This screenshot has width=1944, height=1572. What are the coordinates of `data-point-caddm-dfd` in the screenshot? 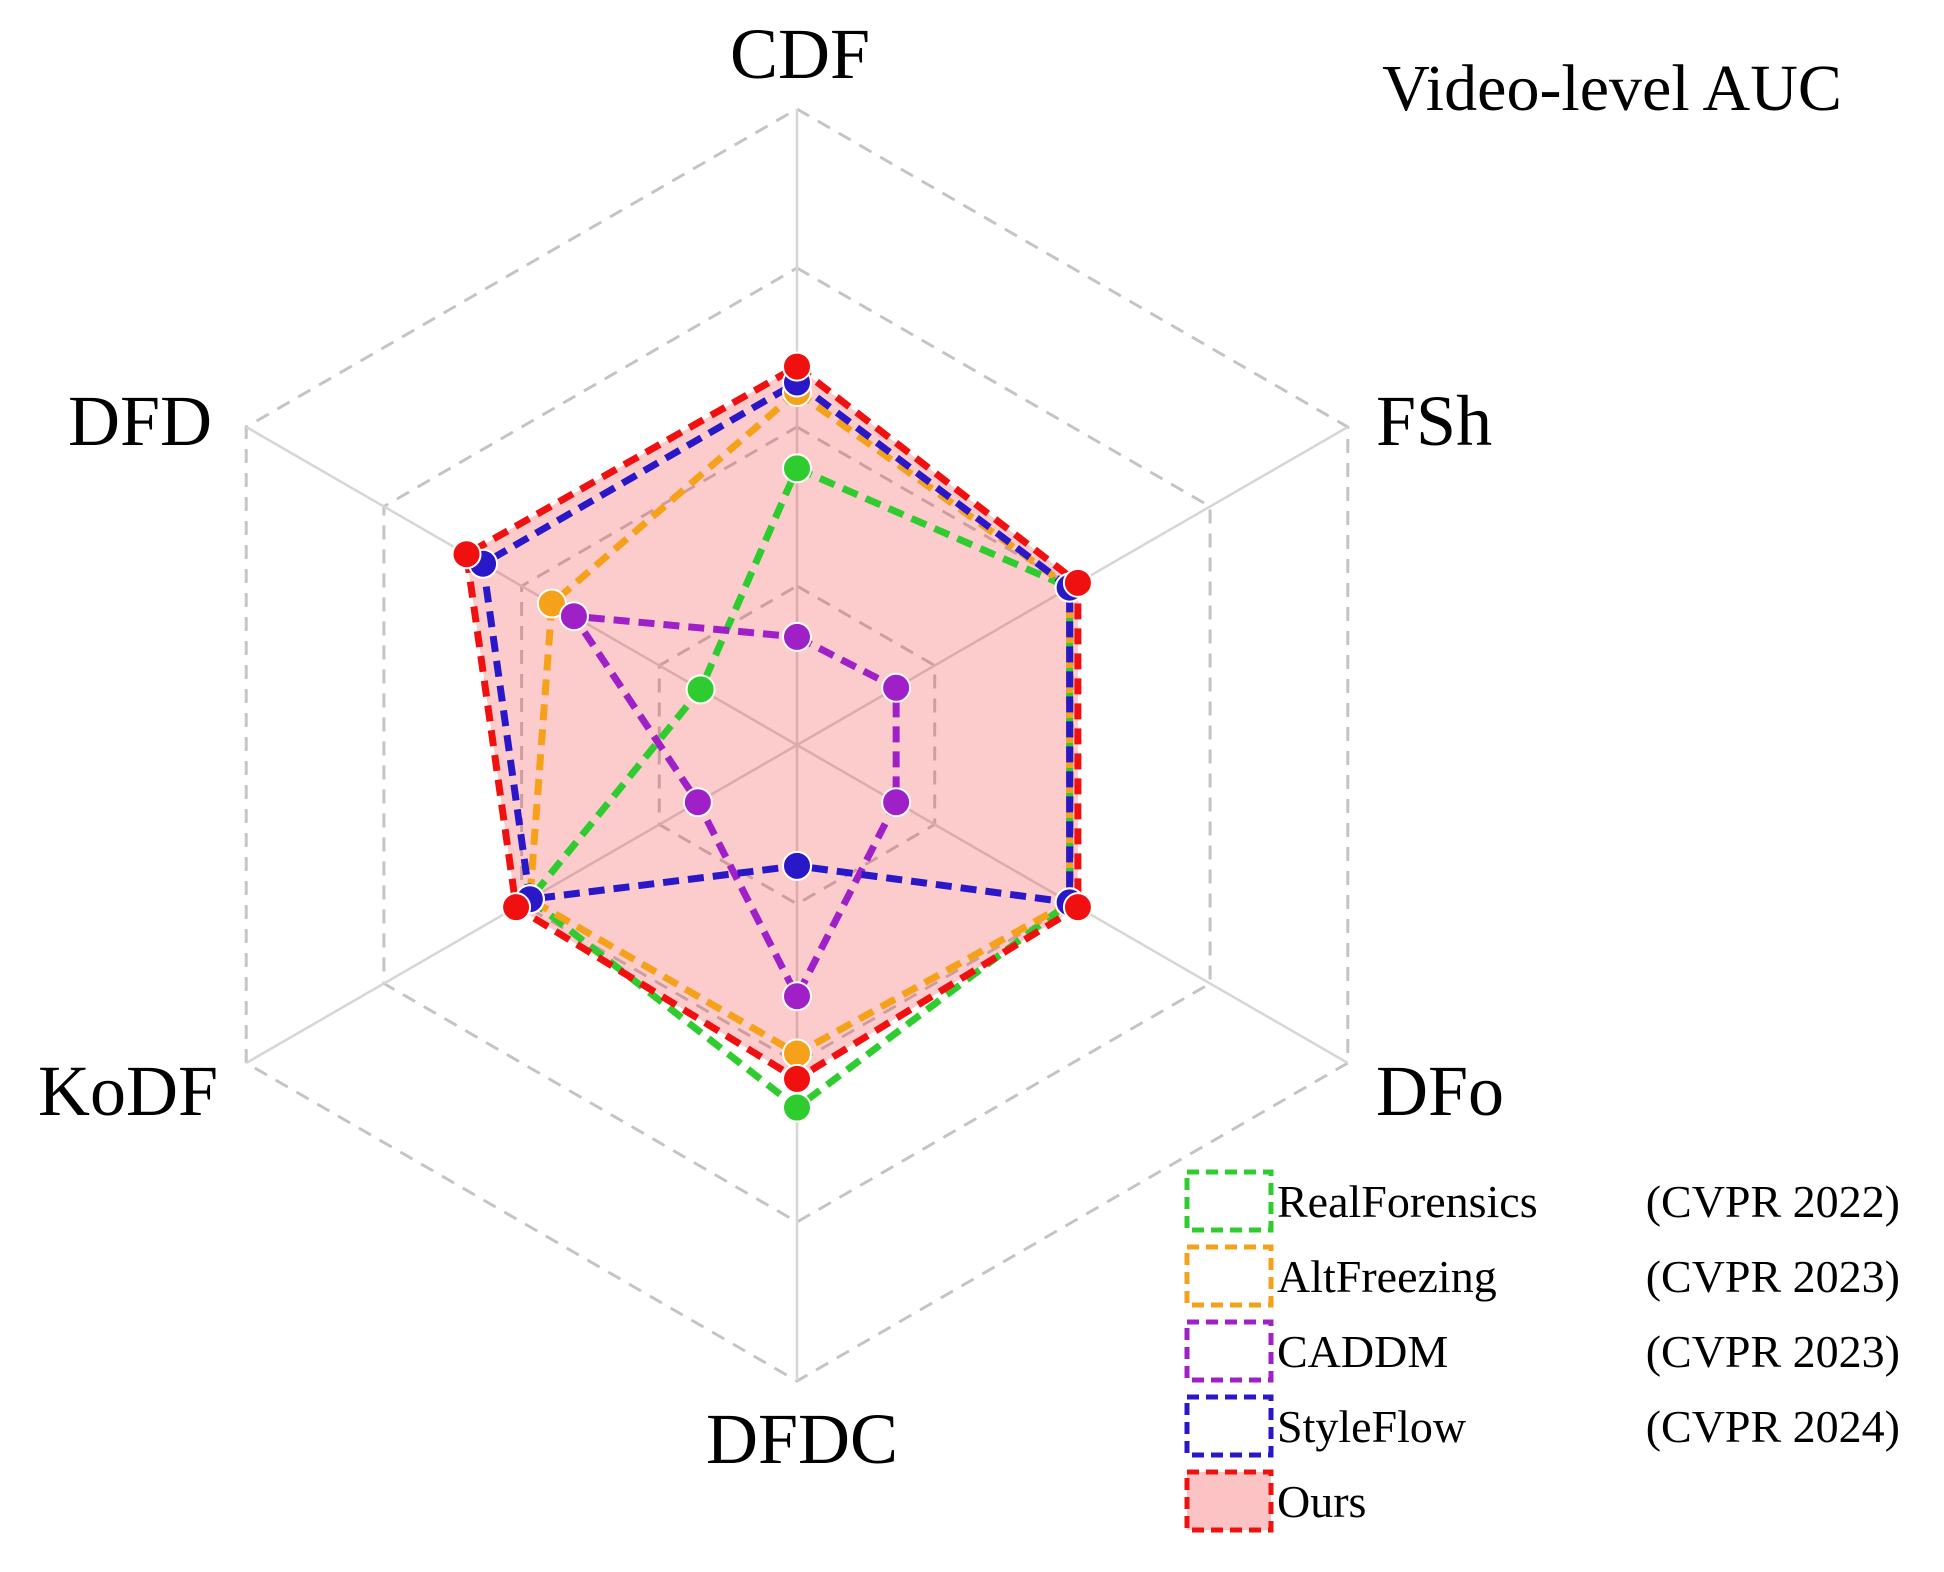 It's located at (573, 616).